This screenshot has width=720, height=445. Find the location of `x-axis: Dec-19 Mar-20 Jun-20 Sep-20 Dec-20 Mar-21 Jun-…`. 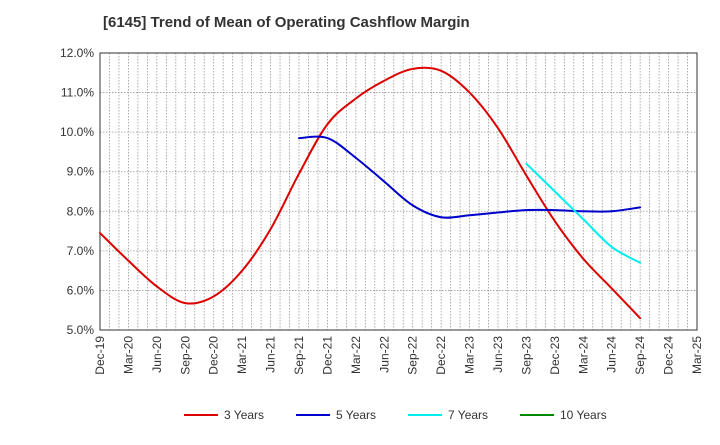

x-axis: Dec-19 Mar-20 Jun-20 Sep-20 Dec-20 Mar-21 Jun-… is located at coordinates (398, 355).